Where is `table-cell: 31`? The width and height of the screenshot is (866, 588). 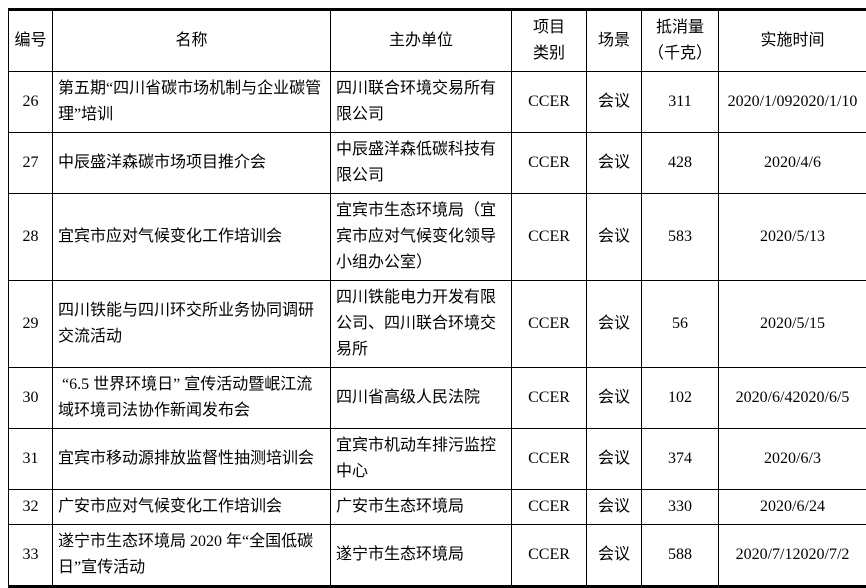
table-cell: 31 is located at coordinates (31, 459).